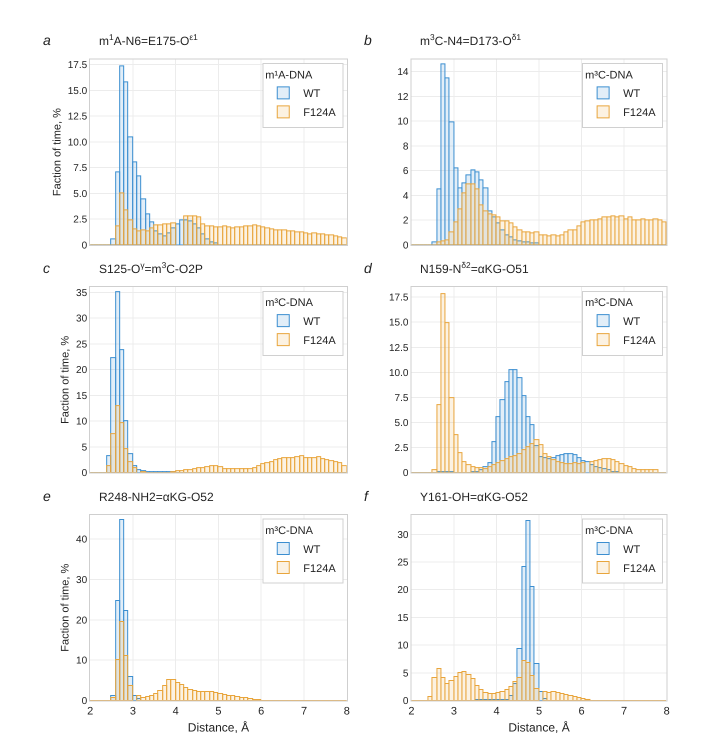 This screenshot has height=749, width=709. I want to click on y-tick-label: 8, so click(405, 146).